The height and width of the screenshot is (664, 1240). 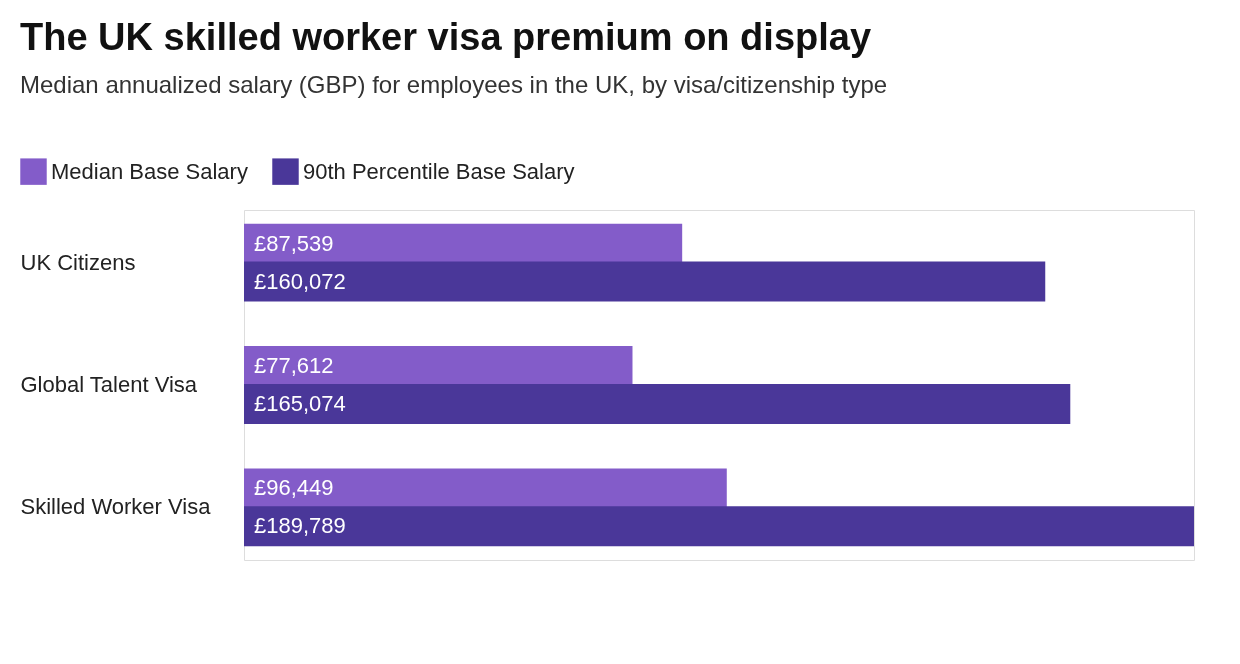 I want to click on y-tick-label: Skilled Worker Visa, so click(x=116, y=507).